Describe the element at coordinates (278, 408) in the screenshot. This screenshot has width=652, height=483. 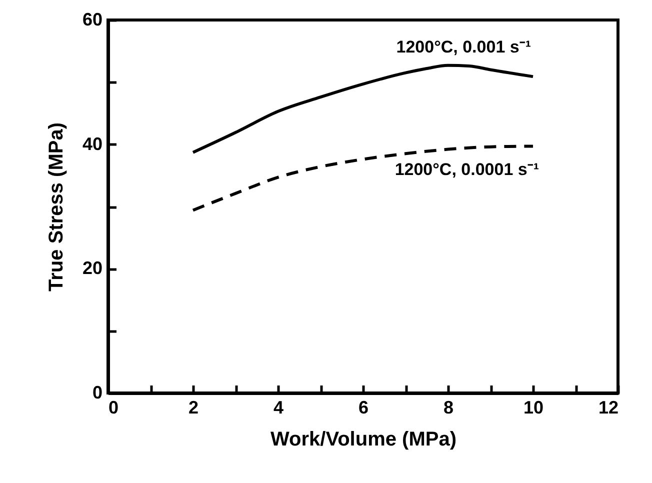
I see `x-tick-label: 4` at that location.